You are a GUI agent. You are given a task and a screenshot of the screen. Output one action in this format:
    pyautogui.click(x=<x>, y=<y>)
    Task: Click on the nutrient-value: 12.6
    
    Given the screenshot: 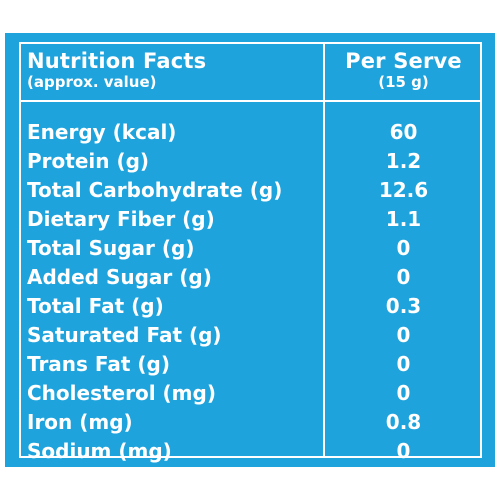 What is the action you would take?
    pyautogui.click(x=403, y=190)
    